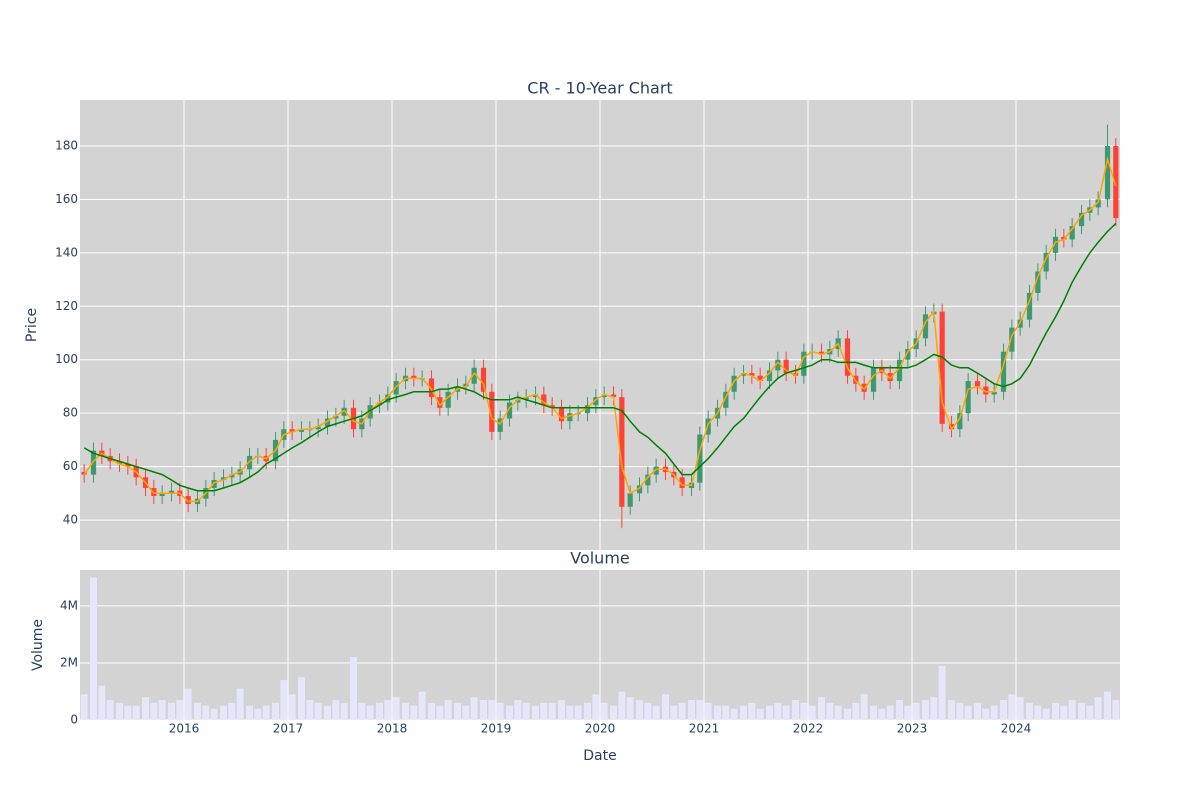 Image resolution: width=1200 pixels, height=800 pixels. What do you see at coordinates (392, 729) in the screenshot?
I see `x-tick-label: 2018` at bounding box center [392, 729].